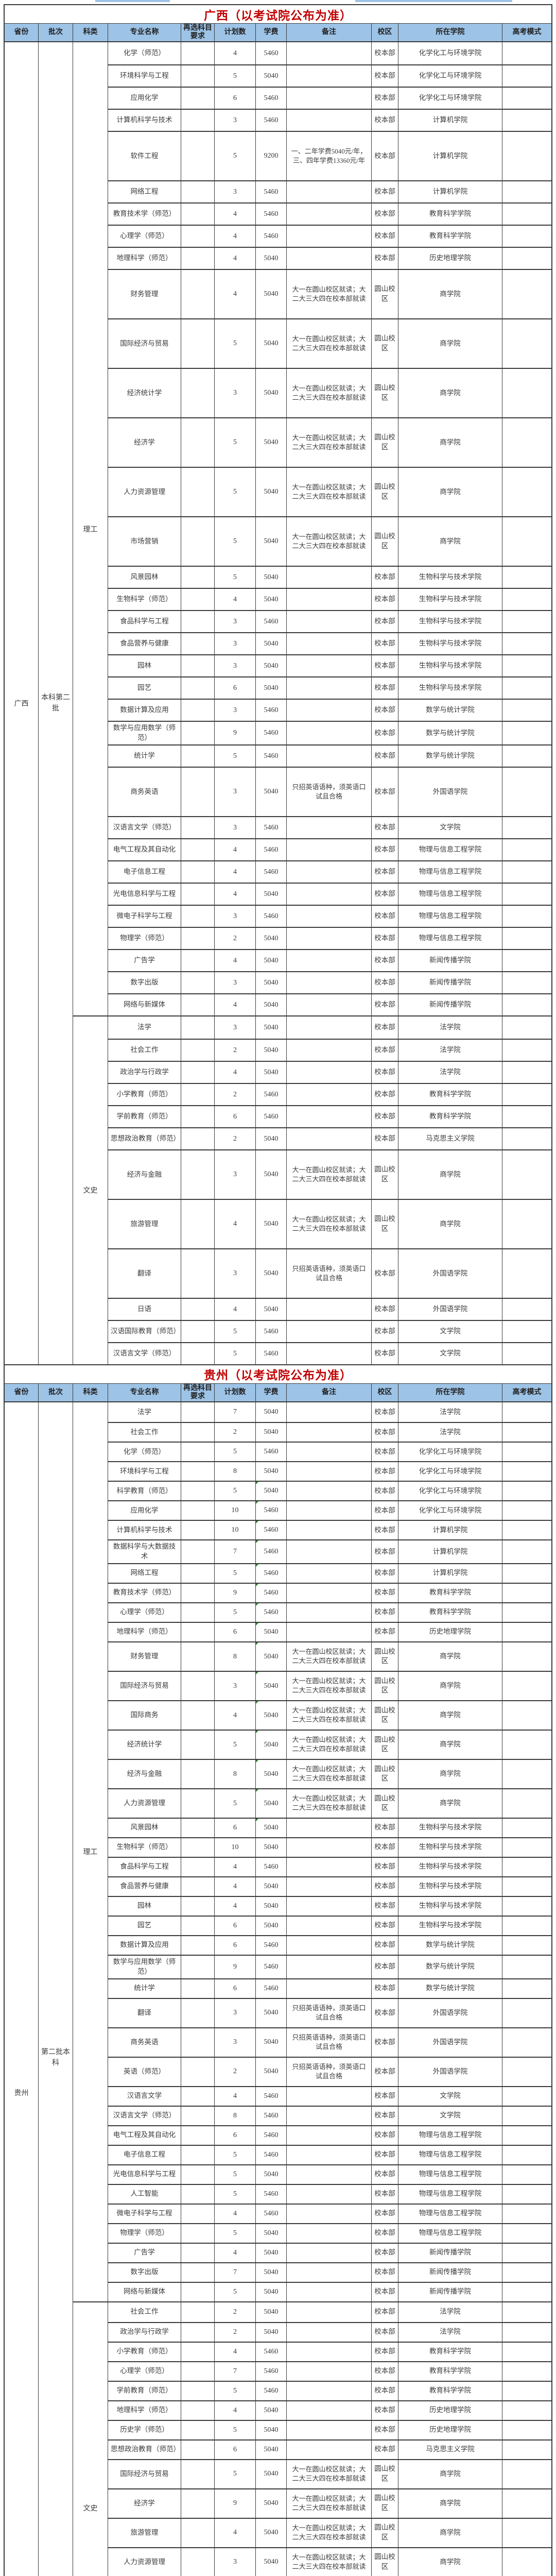  Describe the element at coordinates (450, 2252) in the screenshot. I see `cell-college: 新闻传播学院` at that location.